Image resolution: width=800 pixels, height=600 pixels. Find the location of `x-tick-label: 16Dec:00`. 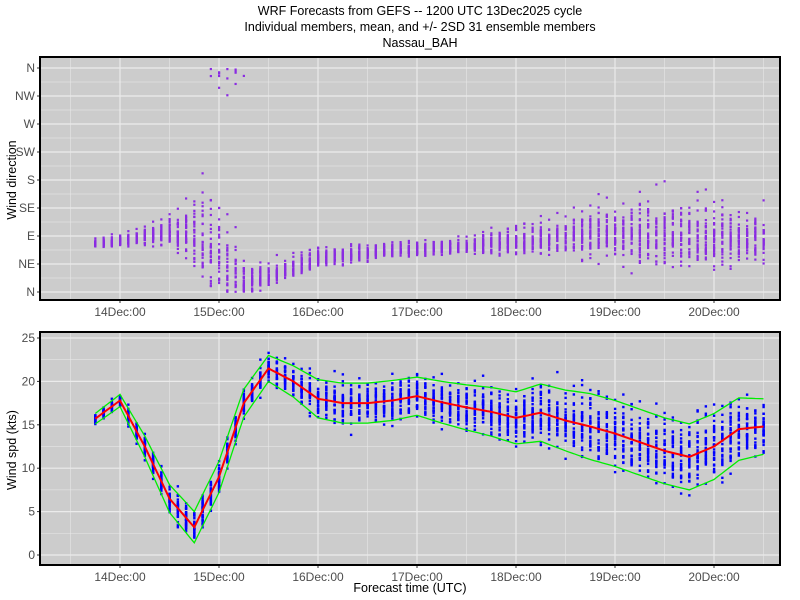

x-tick-label: 16Dec:00 is located at coordinates (318, 312).